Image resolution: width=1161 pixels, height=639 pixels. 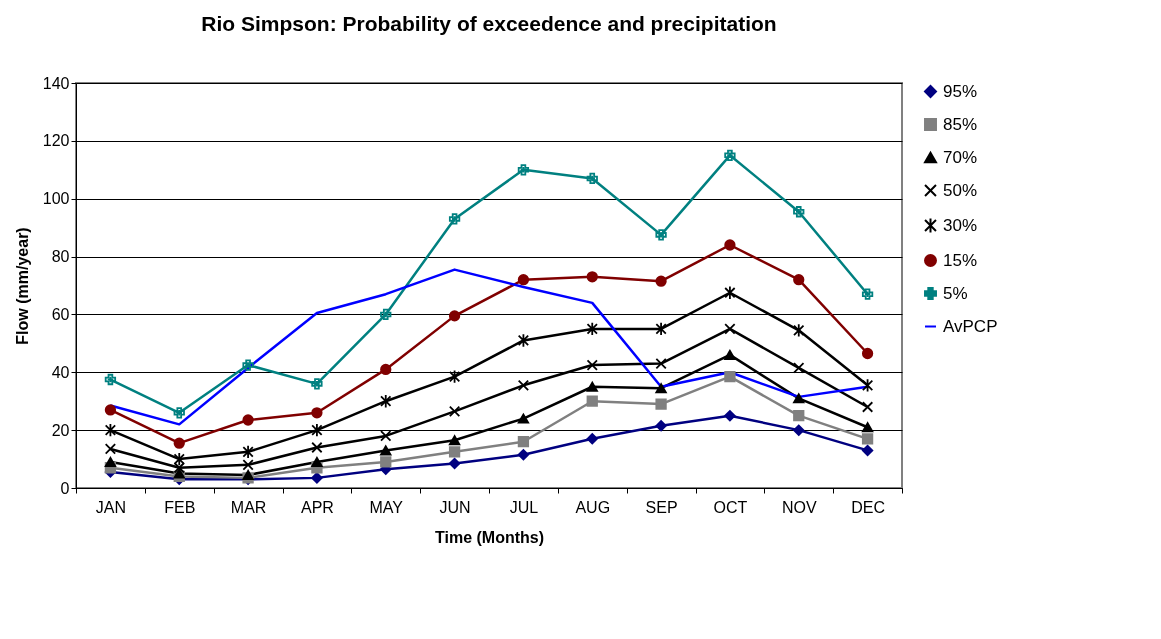 What do you see at coordinates (730, 507) in the screenshot?
I see `x-tick-label: OCT` at bounding box center [730, 507].